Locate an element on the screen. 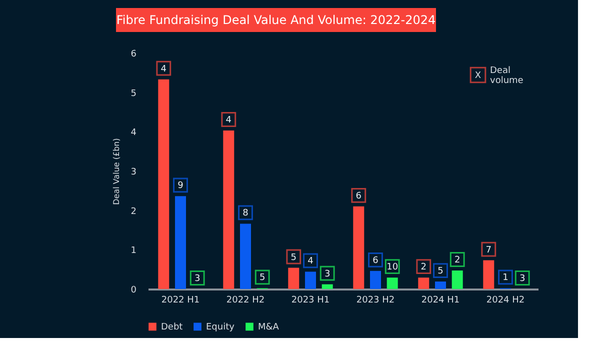 Image resolution: width=608 pixels, height=342 pixels. y-tick-label: 1 is located at coordinates (133, 251).